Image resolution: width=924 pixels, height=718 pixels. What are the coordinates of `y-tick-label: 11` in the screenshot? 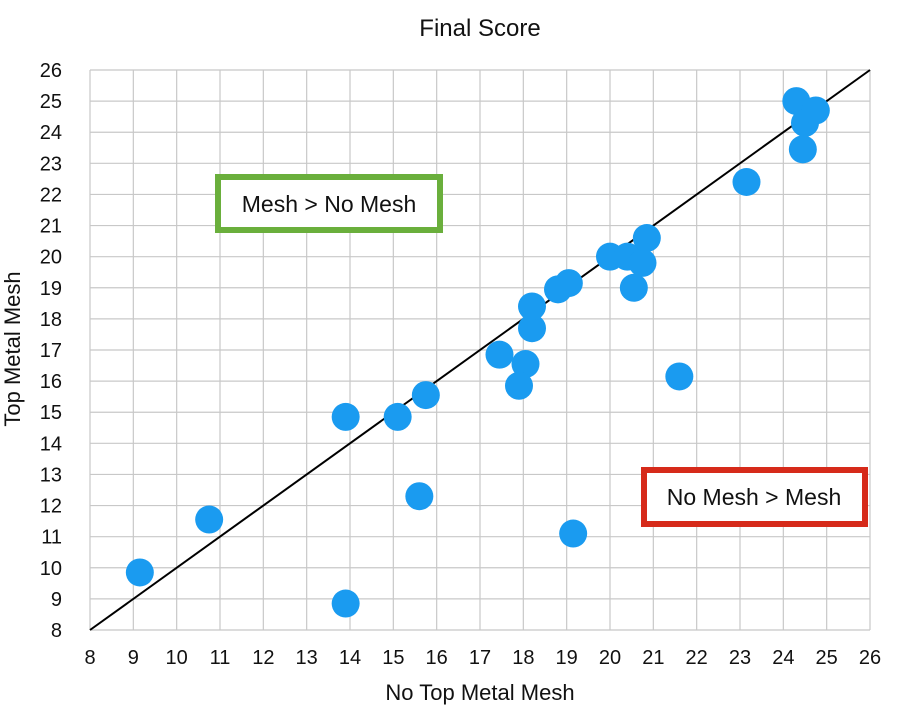 It's located at (51, 538).